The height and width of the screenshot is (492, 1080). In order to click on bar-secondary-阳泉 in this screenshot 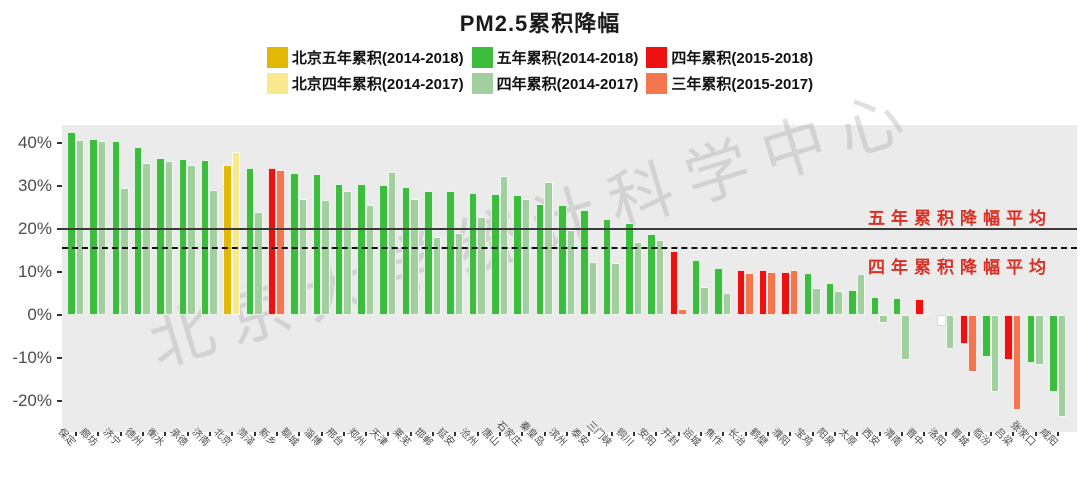, I will do `click(838, 302)`.